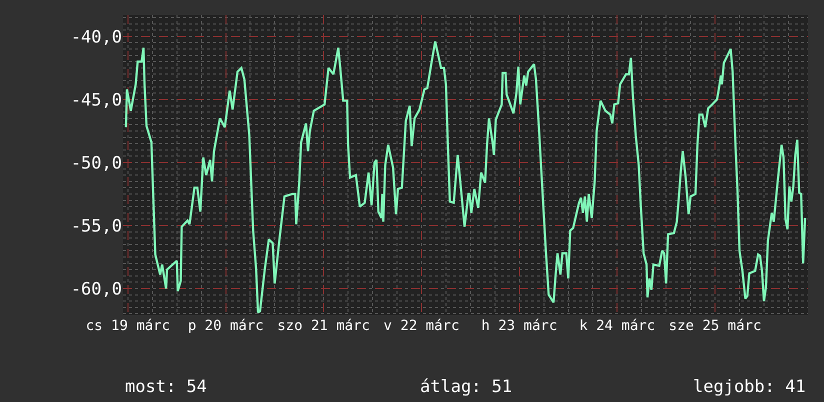 Image resolution: width=824 pixels, height=402 pixels. Describe the element at coordinates (422, 326) in the screenshot. I see `x-tick-label: v 22 márc` at that location.